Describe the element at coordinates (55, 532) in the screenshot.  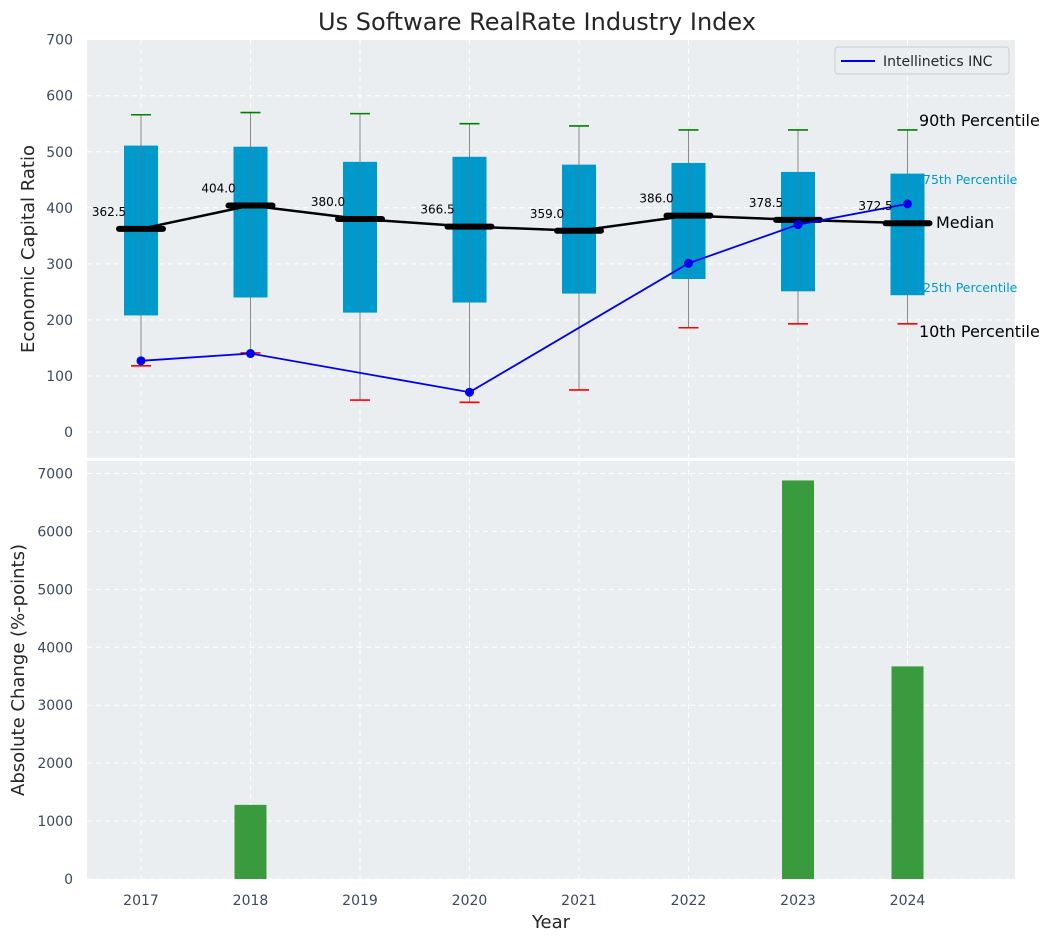
I see `bottom-y-tick-label: 6000` at that location.